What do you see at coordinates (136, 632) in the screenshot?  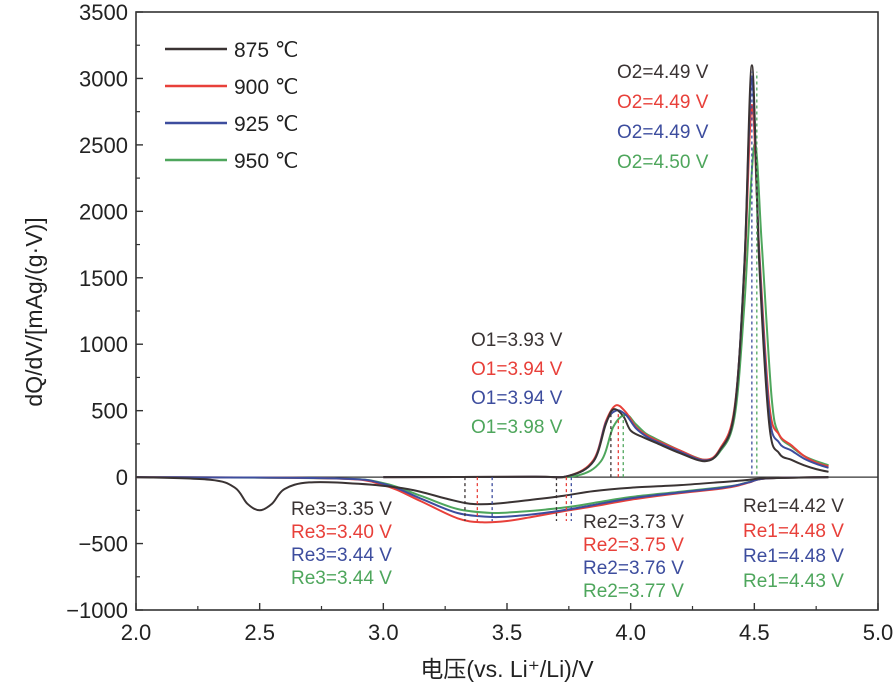 I see `x-tick-label: 2.0` at bounding box center [136, 632].